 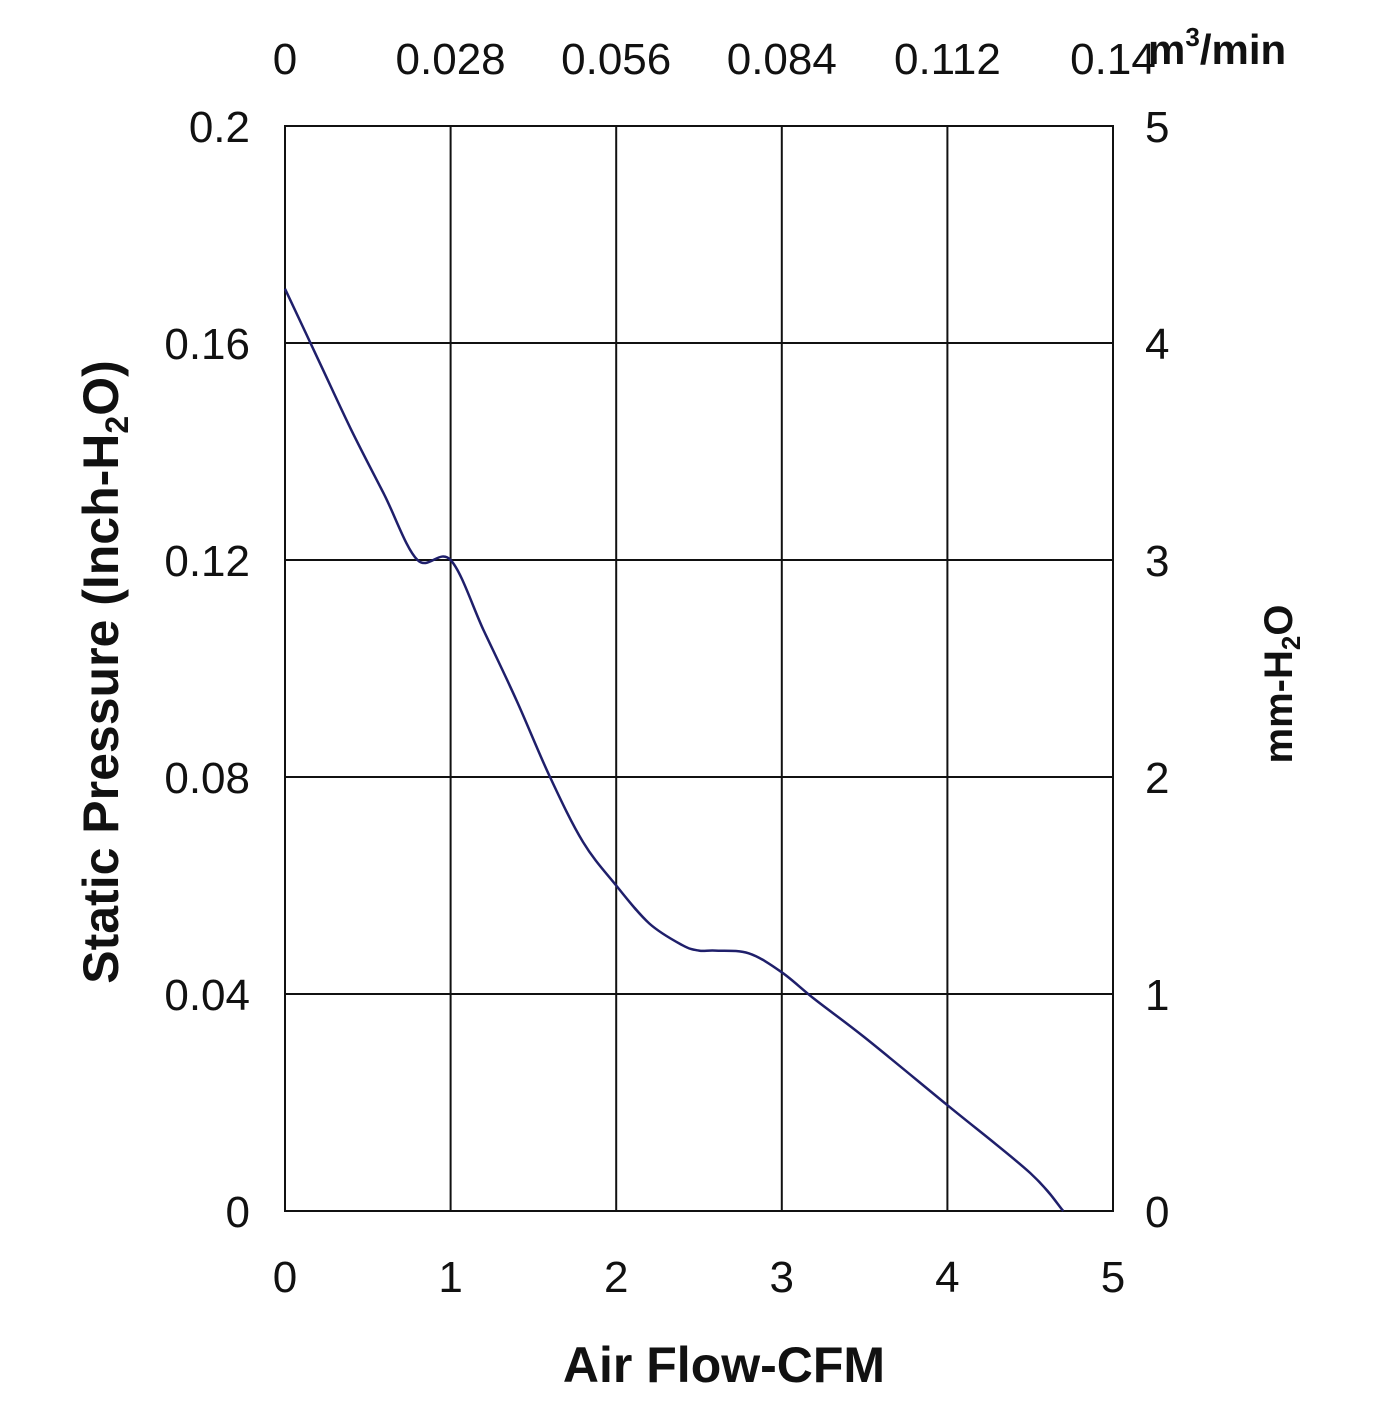 I want to click on x-tick-label: 0, so click(x=285, y=1277).